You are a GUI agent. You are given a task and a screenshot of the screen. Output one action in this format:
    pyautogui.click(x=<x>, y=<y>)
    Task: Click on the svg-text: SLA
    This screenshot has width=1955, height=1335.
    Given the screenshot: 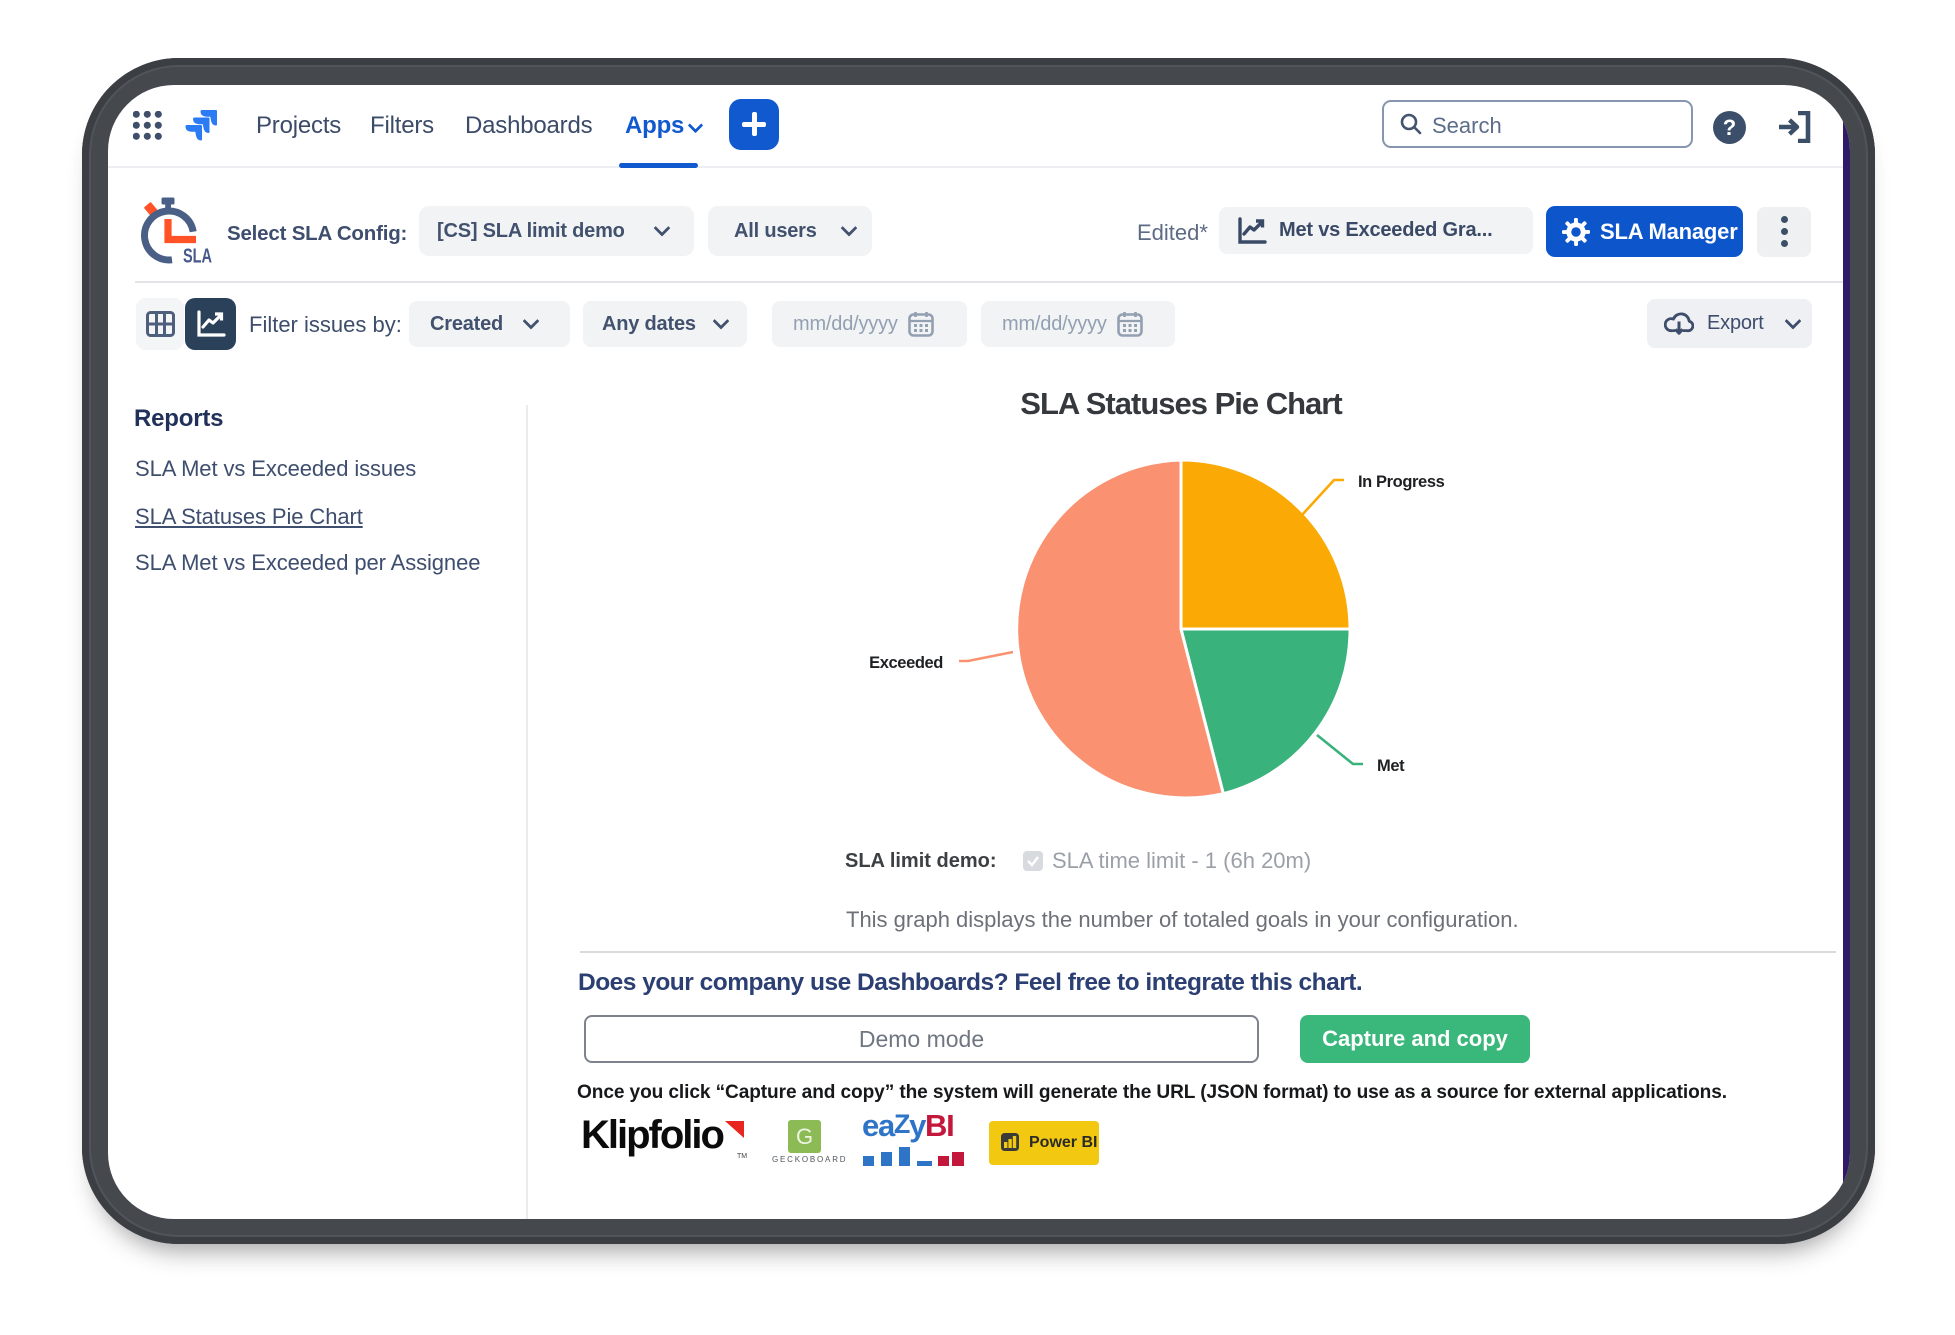 What is the action you would take?
    pyautogui.click(x=197, y=257)
    